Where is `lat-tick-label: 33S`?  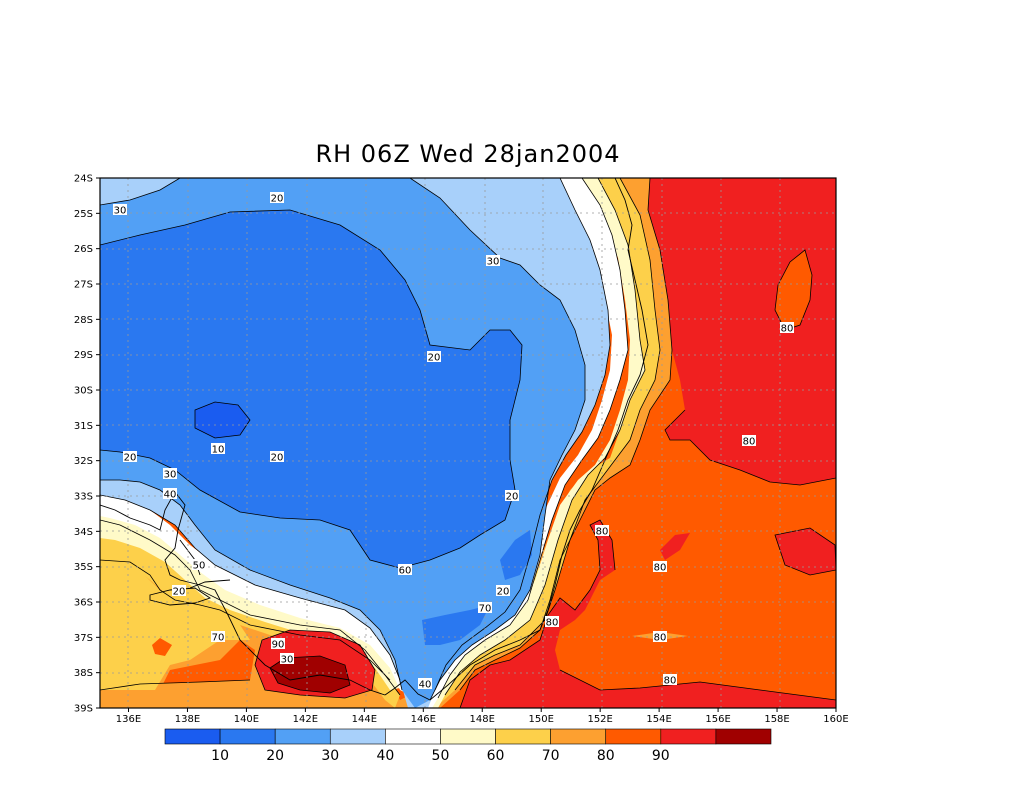
lat-tick-label: 33S is located at coordinates (83, 497).